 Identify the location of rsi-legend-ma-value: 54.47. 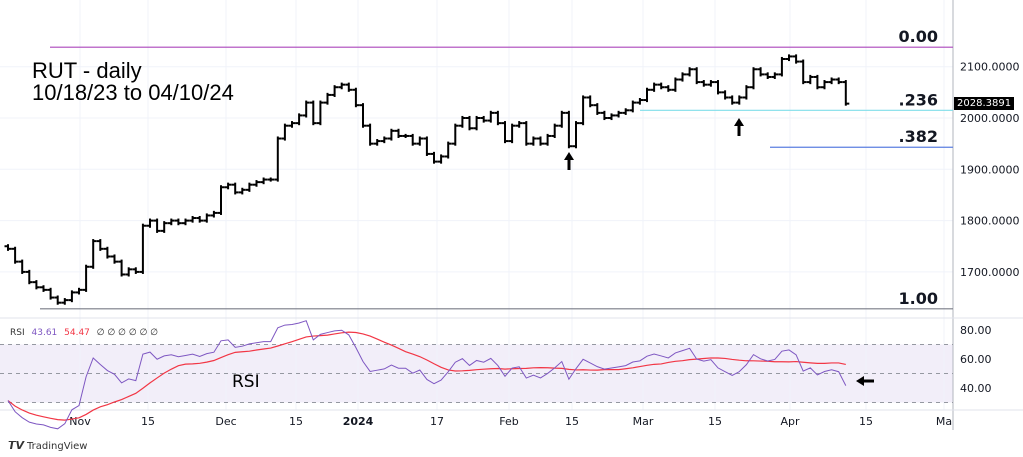
(77, 333).